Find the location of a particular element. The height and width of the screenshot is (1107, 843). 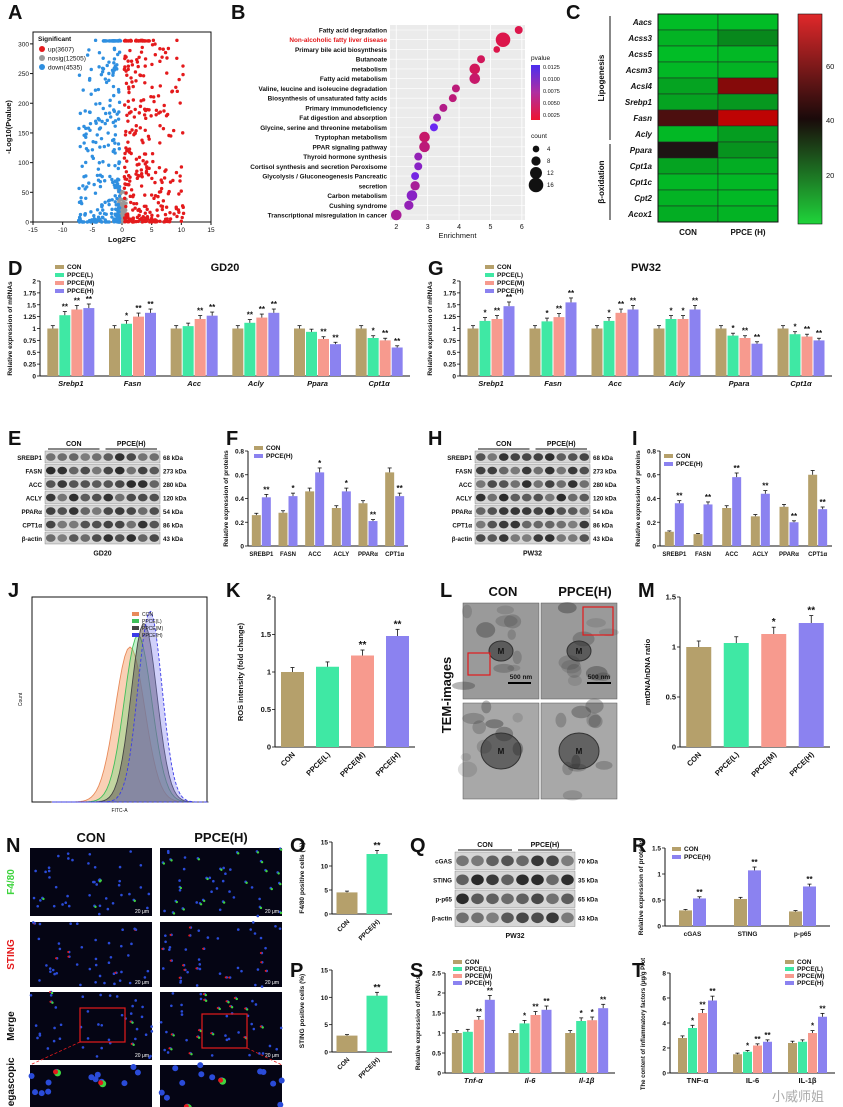

panel-label-t: T is located at coordinates (638, 971).